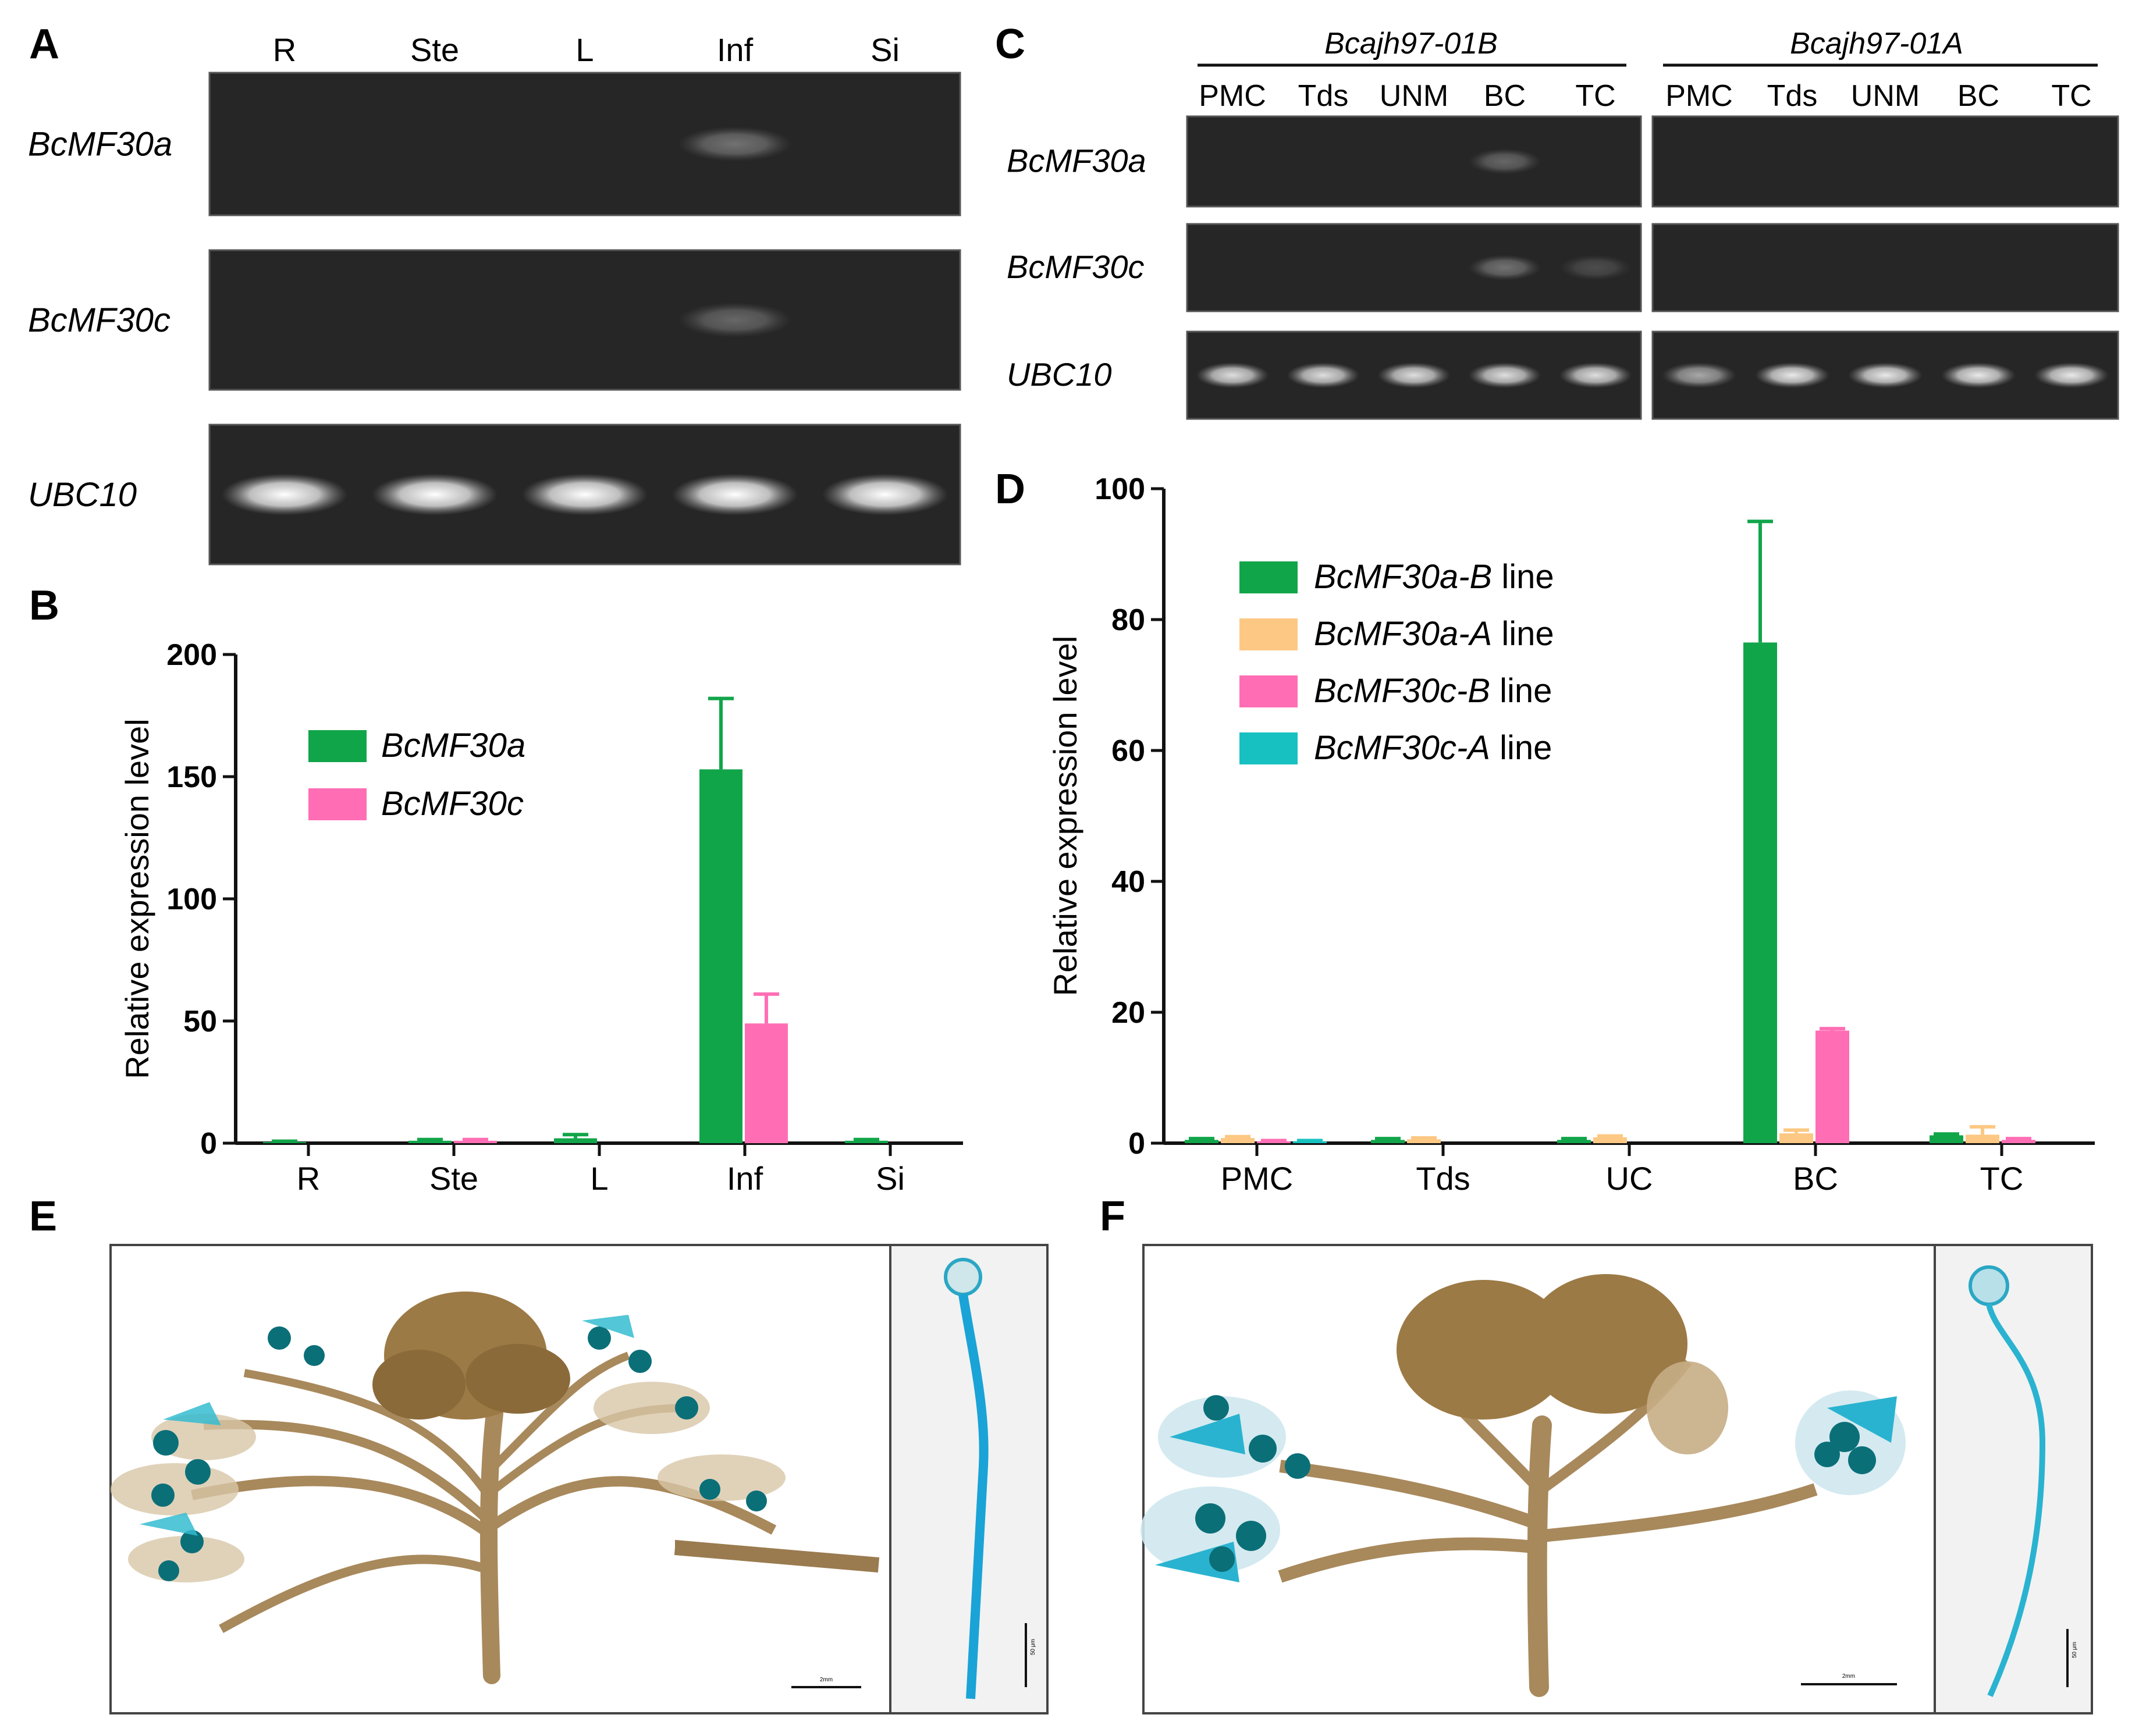 The image size is (2146, 1736). What do you see at coordinates (1433, 691) in the screenshot?
I see `legend-label: BcMF30c-B line` at bounding box center [1433, 691].